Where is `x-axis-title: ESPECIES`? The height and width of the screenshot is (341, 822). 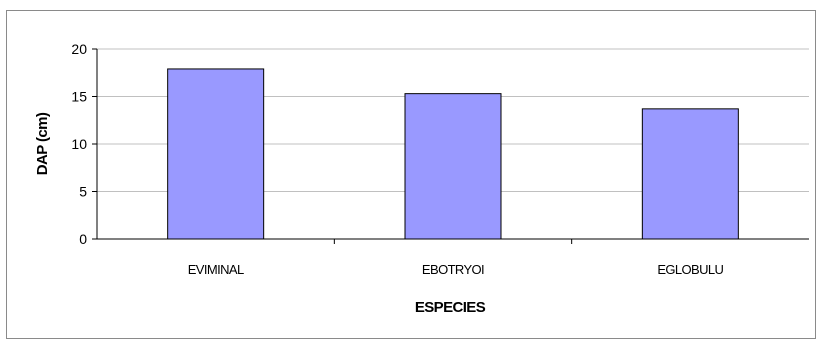
x-axis-title: ESPECIES is located at coordinates (450, 307).